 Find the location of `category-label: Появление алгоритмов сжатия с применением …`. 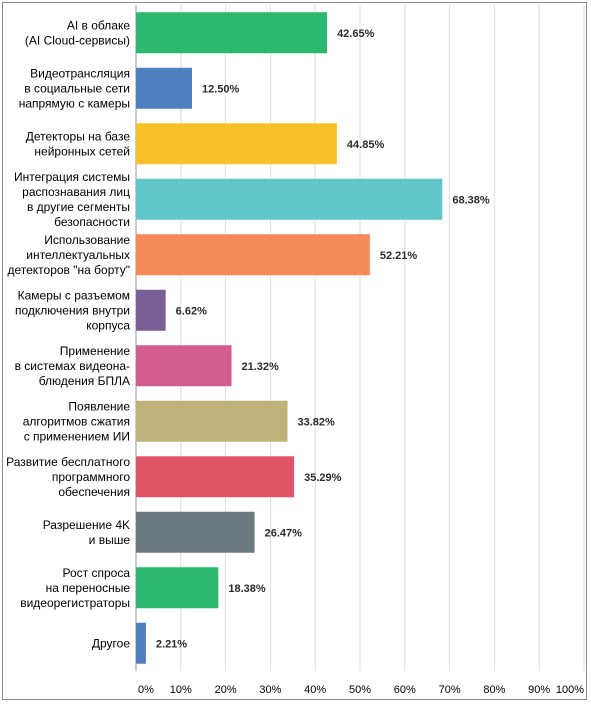

category-label: Появление алгоритмов сжатия с применением … is located at coordinates (77, 421).